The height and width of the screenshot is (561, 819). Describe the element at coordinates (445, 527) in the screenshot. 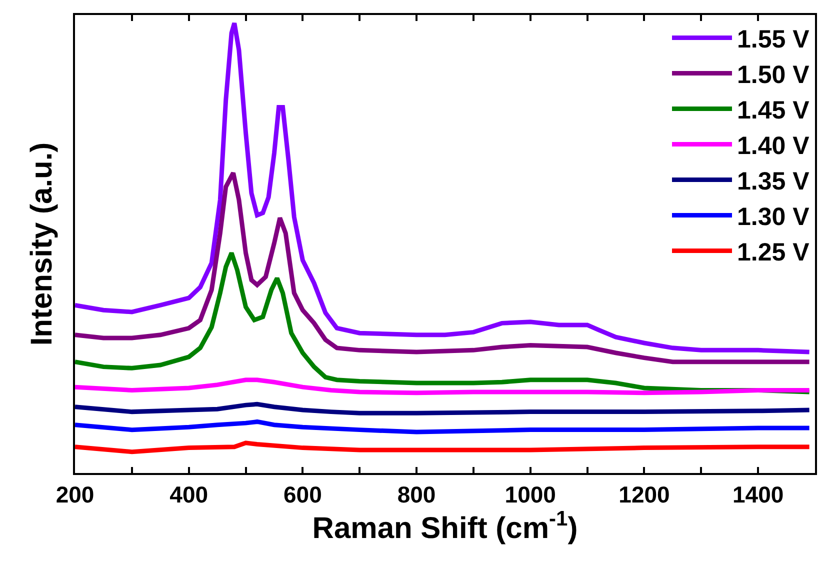

I see `x-axis-title: Raman Shift (cm$^{-1}$)` at that location.